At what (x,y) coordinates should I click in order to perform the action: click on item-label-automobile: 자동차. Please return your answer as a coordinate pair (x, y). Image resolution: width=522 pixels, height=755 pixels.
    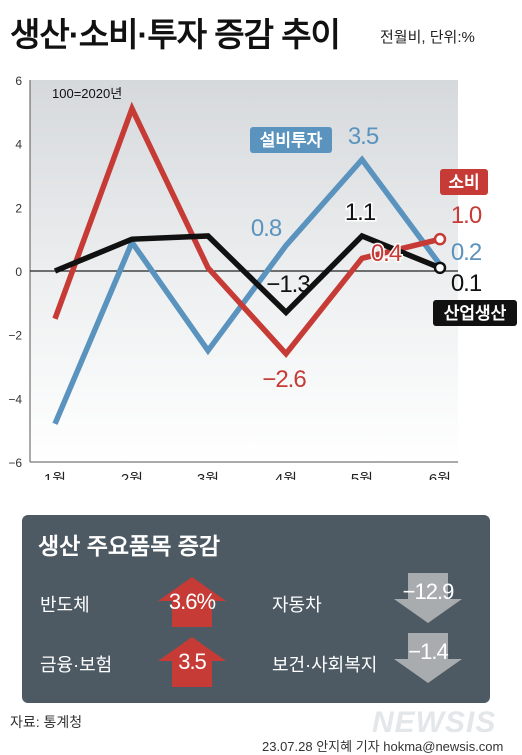
    Looking at the image, I should click on (297, 605).